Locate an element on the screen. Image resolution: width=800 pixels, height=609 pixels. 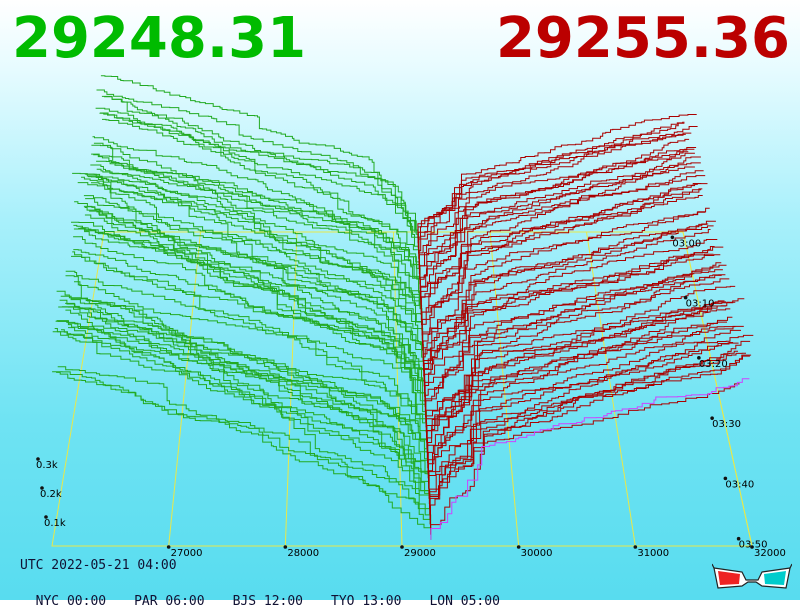
x-tick-label: 31000 is located at coordinates (653, 553).